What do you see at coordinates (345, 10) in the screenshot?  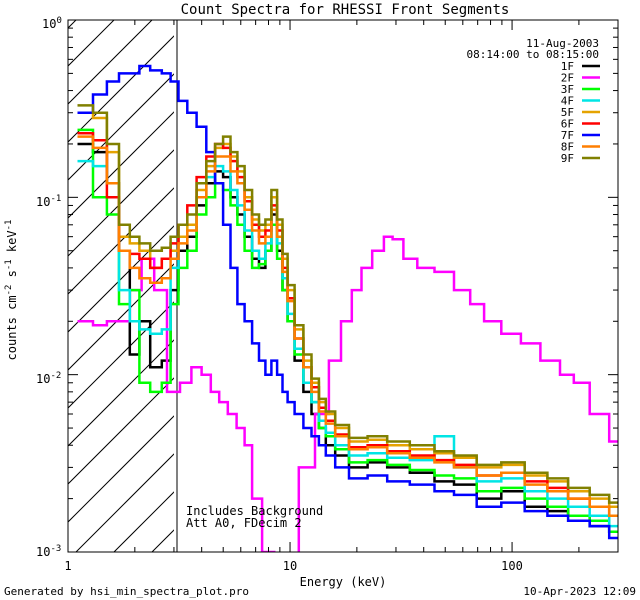 I see `chart-title: Count Spectra for RHESSI Front Segments` at bounding box center [345, 10].